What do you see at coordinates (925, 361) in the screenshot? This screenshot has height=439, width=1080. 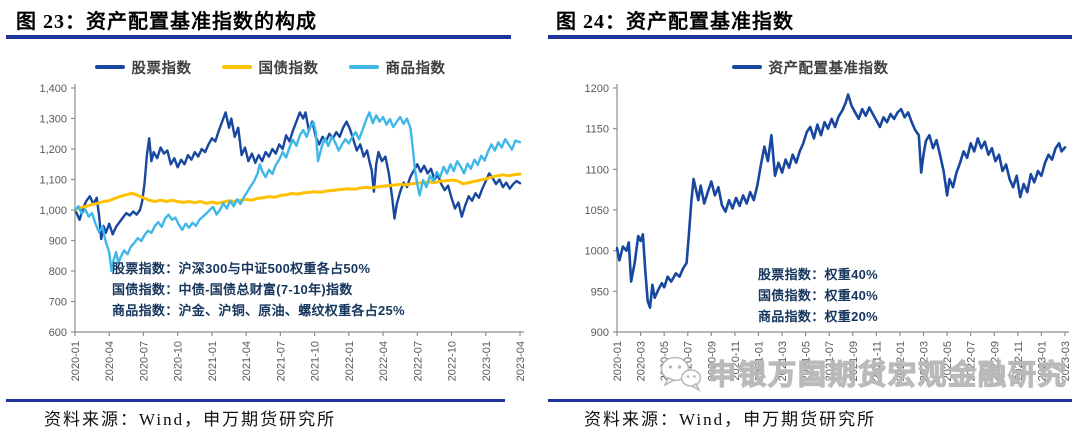 I see `x-axis-label: 2022-03` at bounding box center [925, 361].